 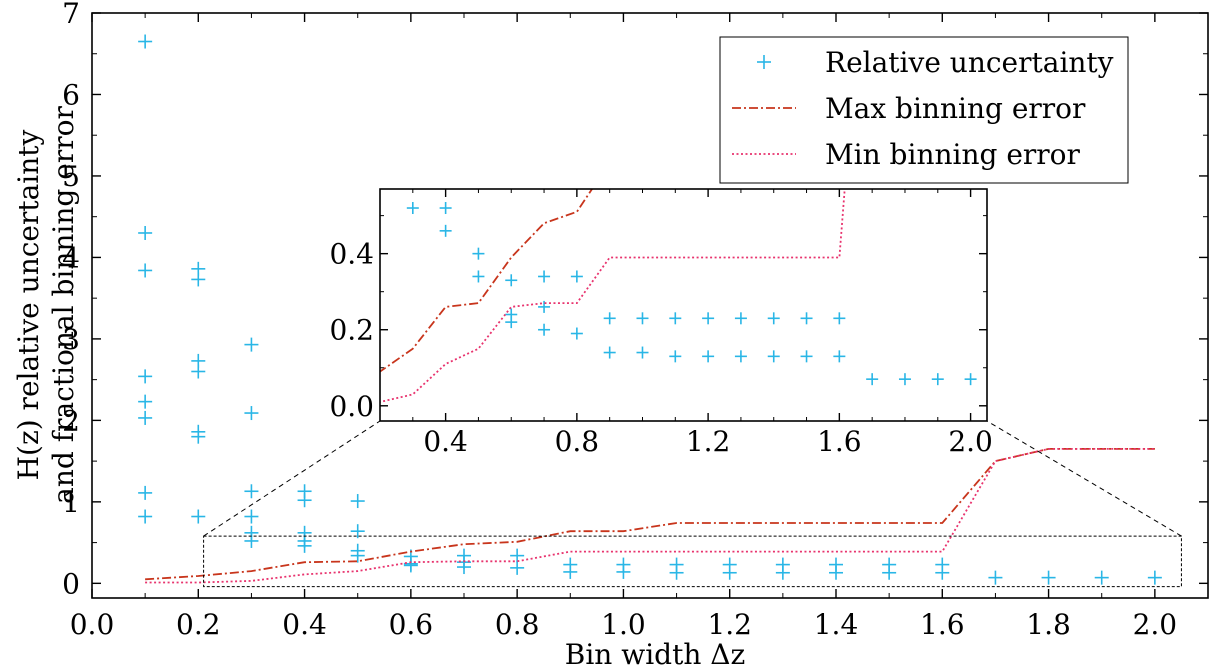 What do you see at coordinates (445, 441) in the screenshot?
I see `inset-x-tick-label: 0.4` at bounding box center [445, 441].